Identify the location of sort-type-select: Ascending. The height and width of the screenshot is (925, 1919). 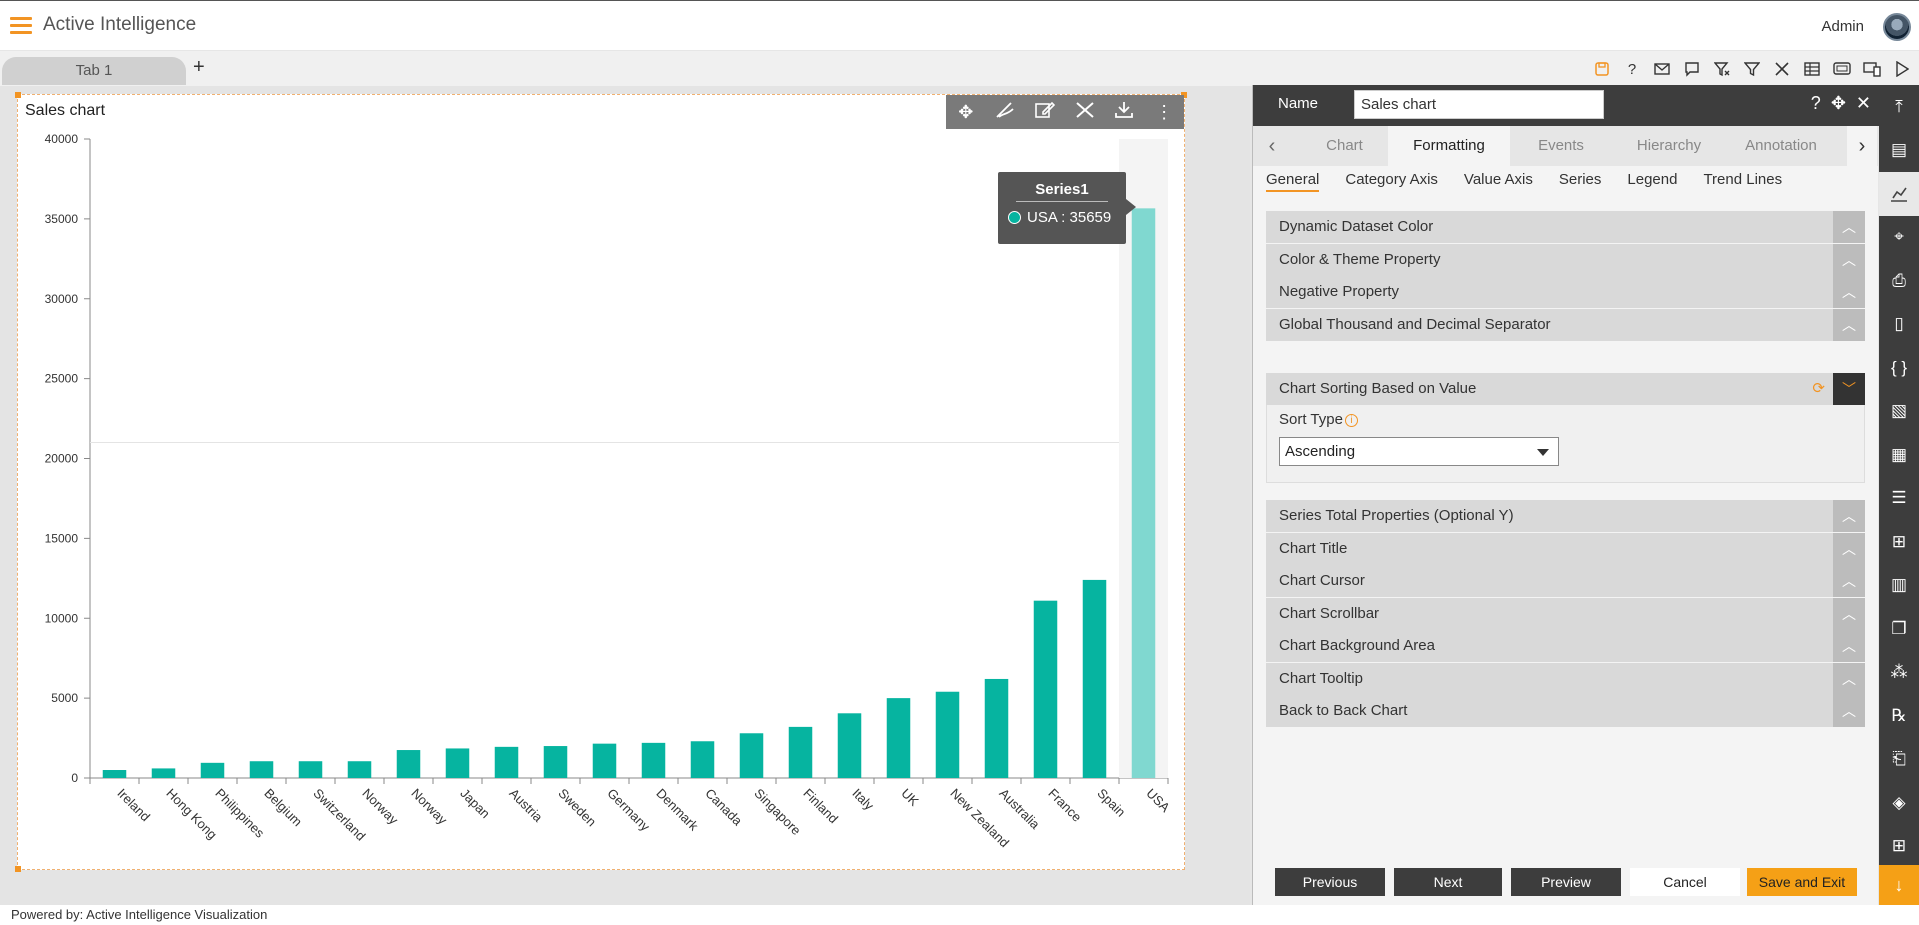
(1419, 451).